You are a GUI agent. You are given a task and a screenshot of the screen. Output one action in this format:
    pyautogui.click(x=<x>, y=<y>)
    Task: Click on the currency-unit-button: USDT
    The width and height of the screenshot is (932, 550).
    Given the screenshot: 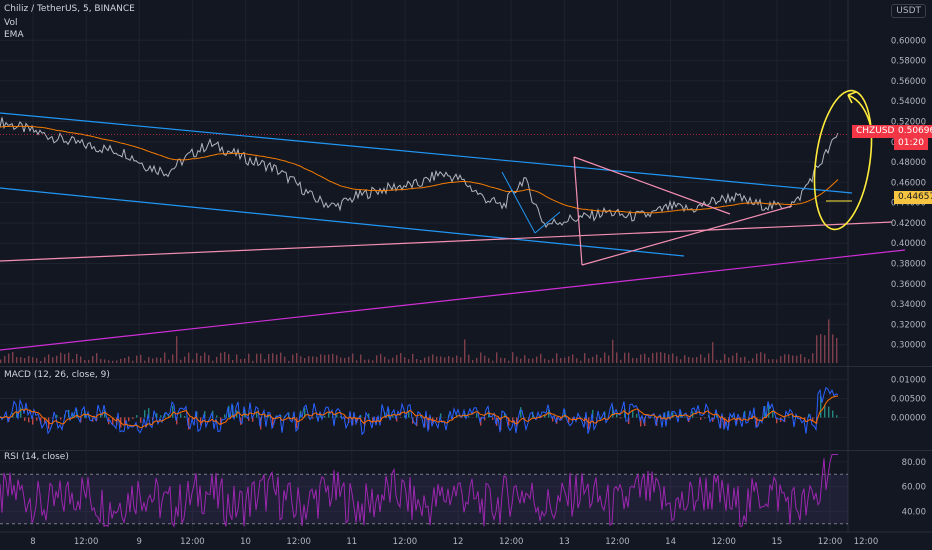 What is the action you would take?
    pyautogui.click(x=908, y=11)
    